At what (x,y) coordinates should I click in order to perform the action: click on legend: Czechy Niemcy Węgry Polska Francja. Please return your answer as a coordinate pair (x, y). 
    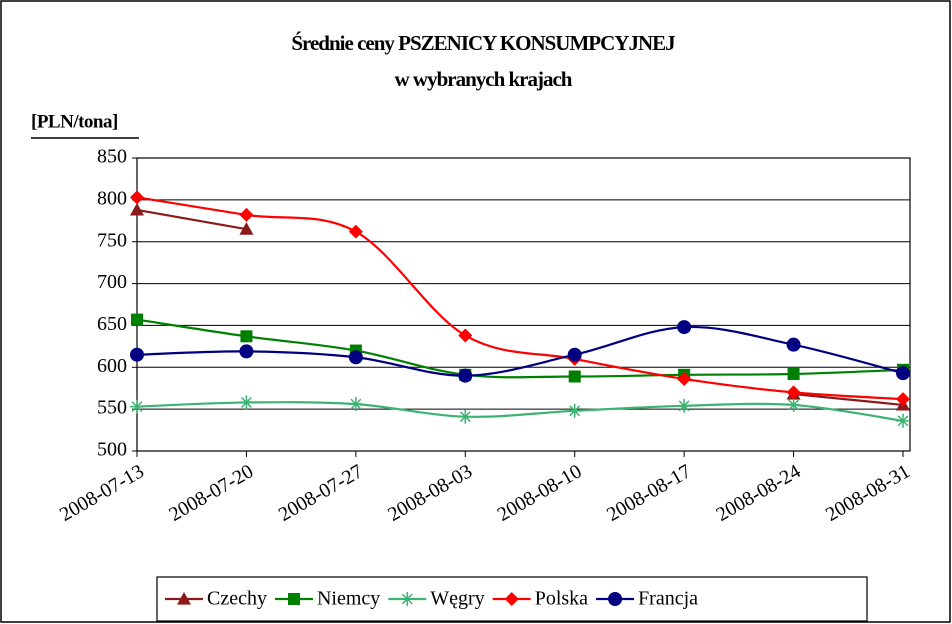
    Looking at the image, I should click on (512, 599).